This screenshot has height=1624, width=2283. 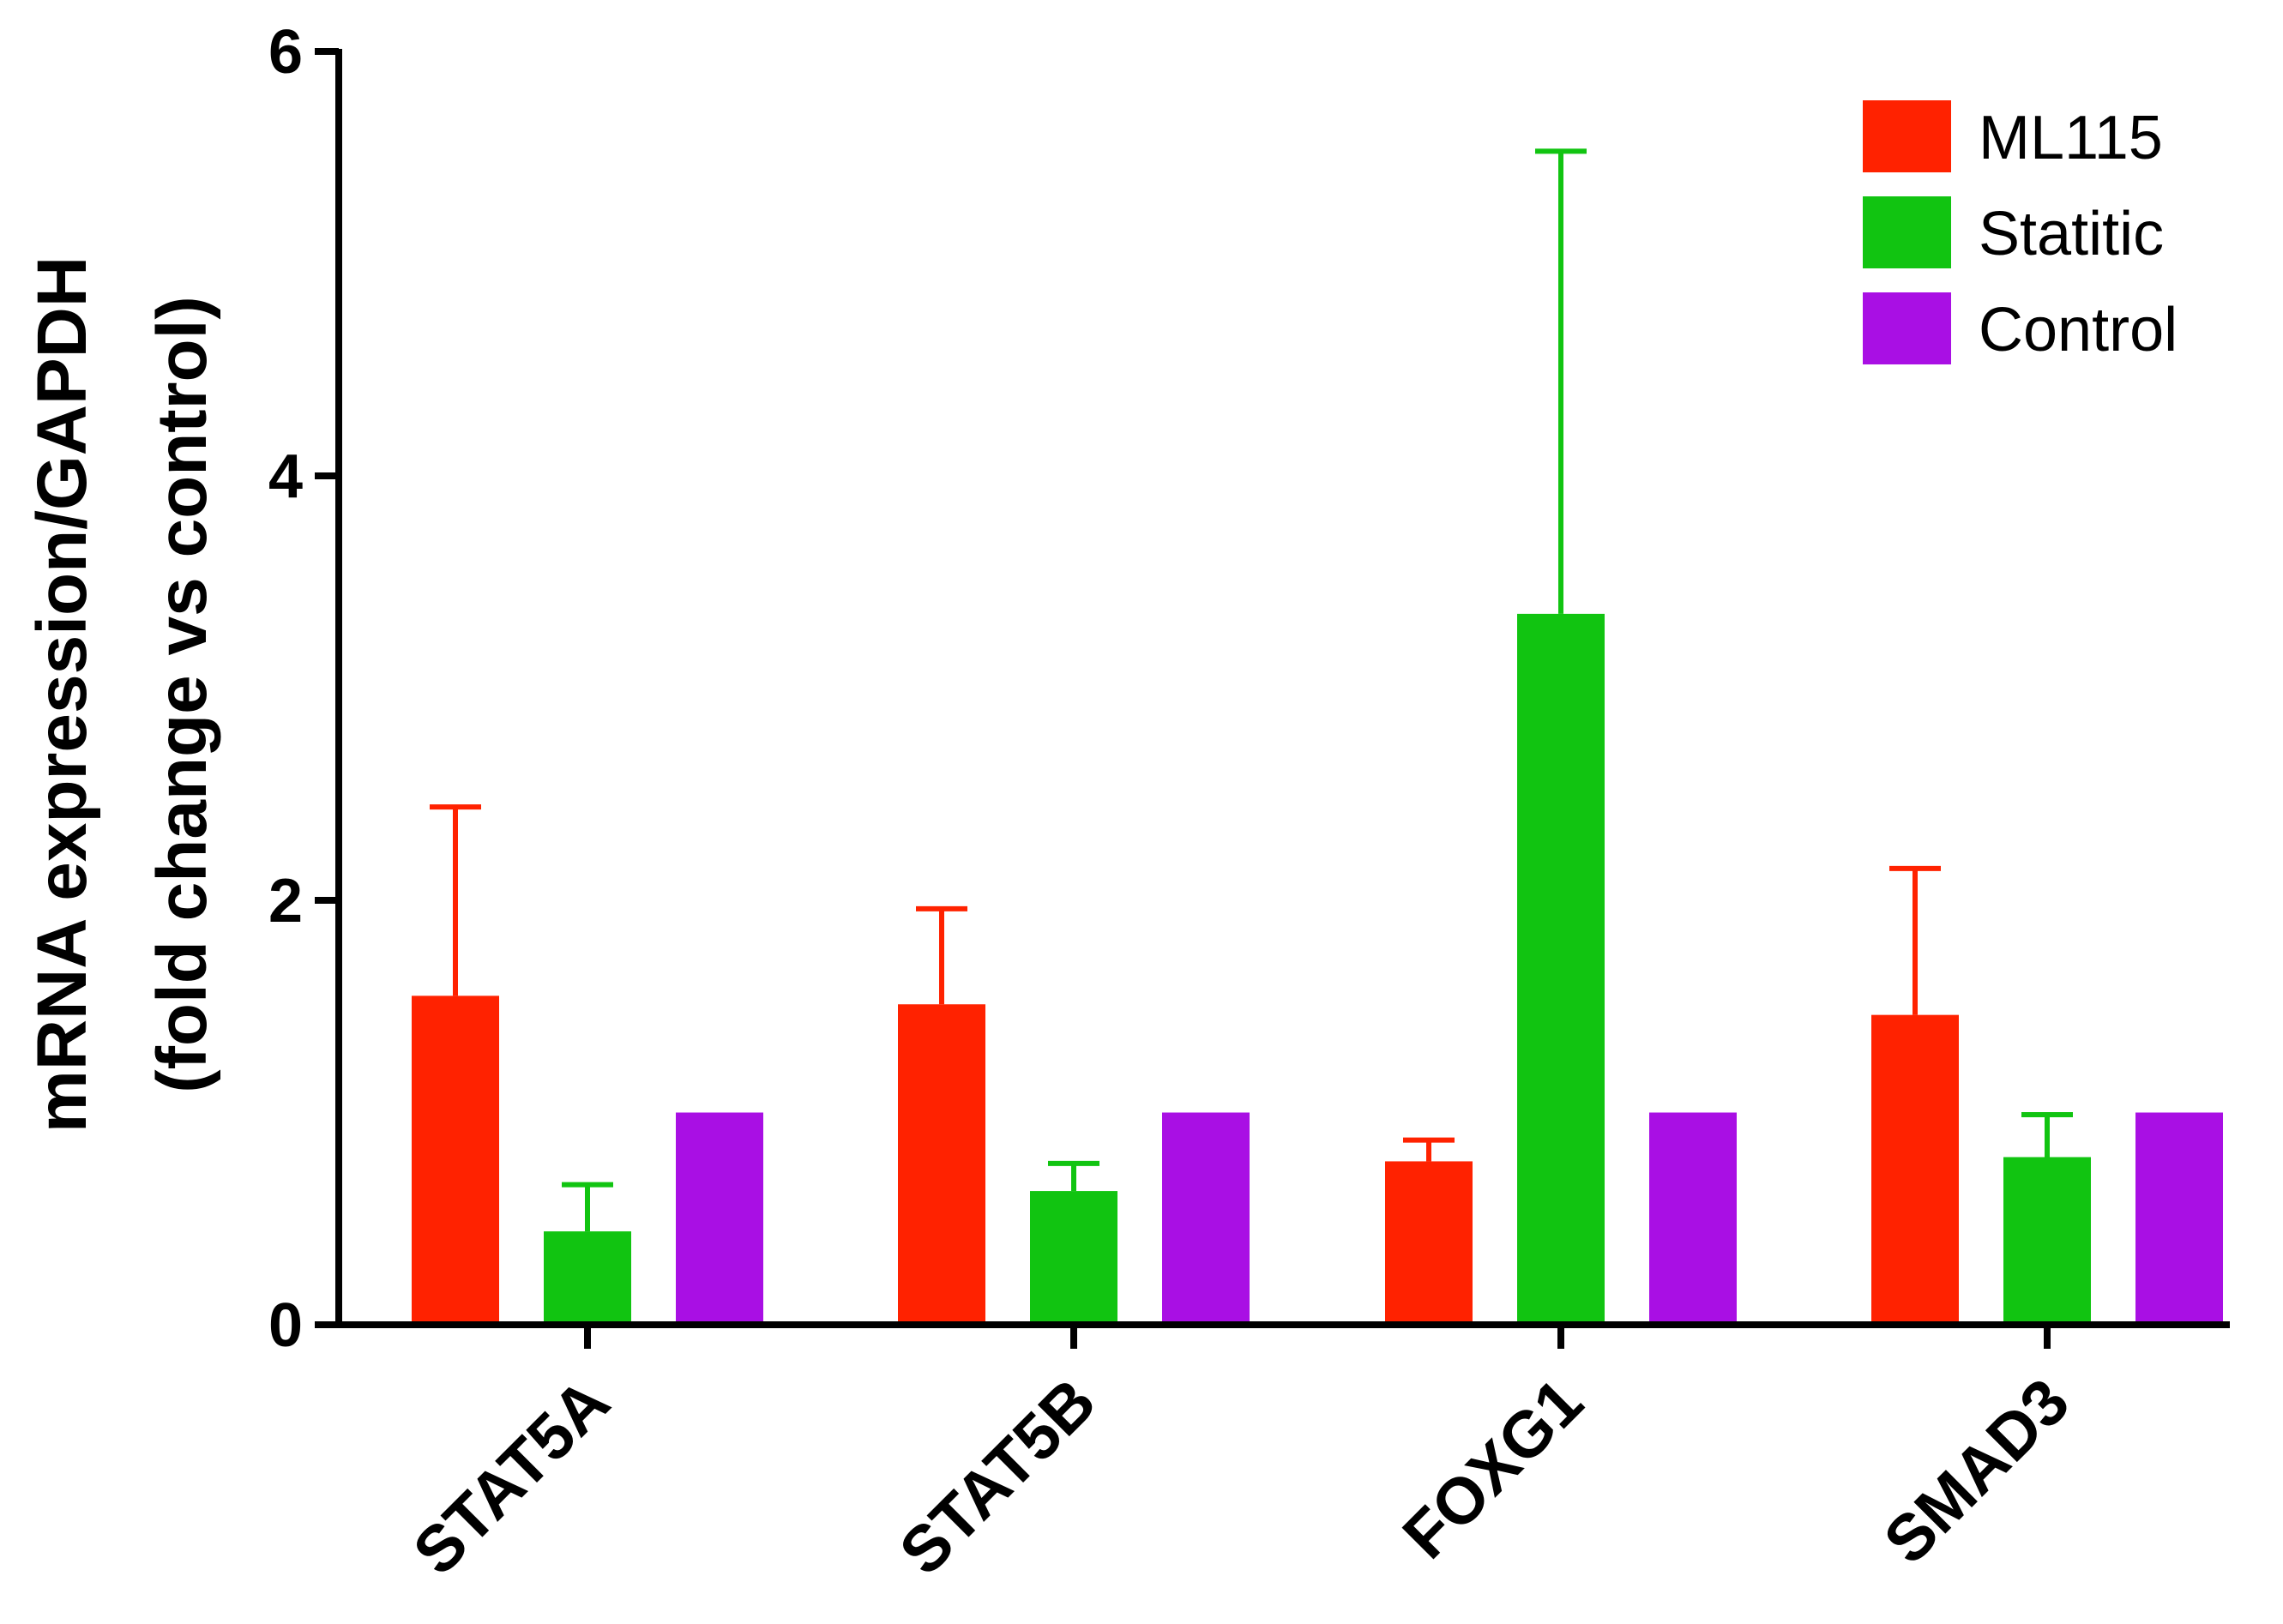 I want to click on x-tick-label-stat5a: STAT5A, so click(x=511, y=1477).